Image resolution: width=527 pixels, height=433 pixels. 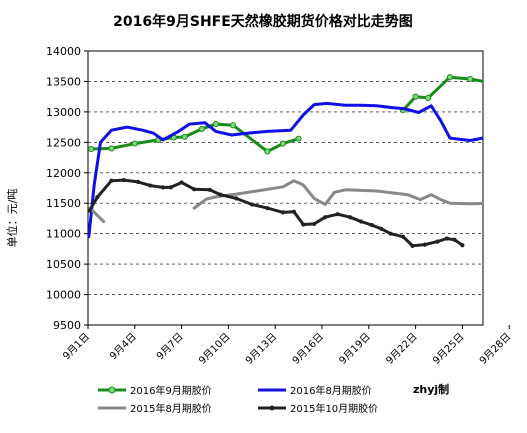 What do you see at coordinates (448, 349) in the screenshot?
I see `x-tick-label: 9月25日` at bounding box center [448, 349].